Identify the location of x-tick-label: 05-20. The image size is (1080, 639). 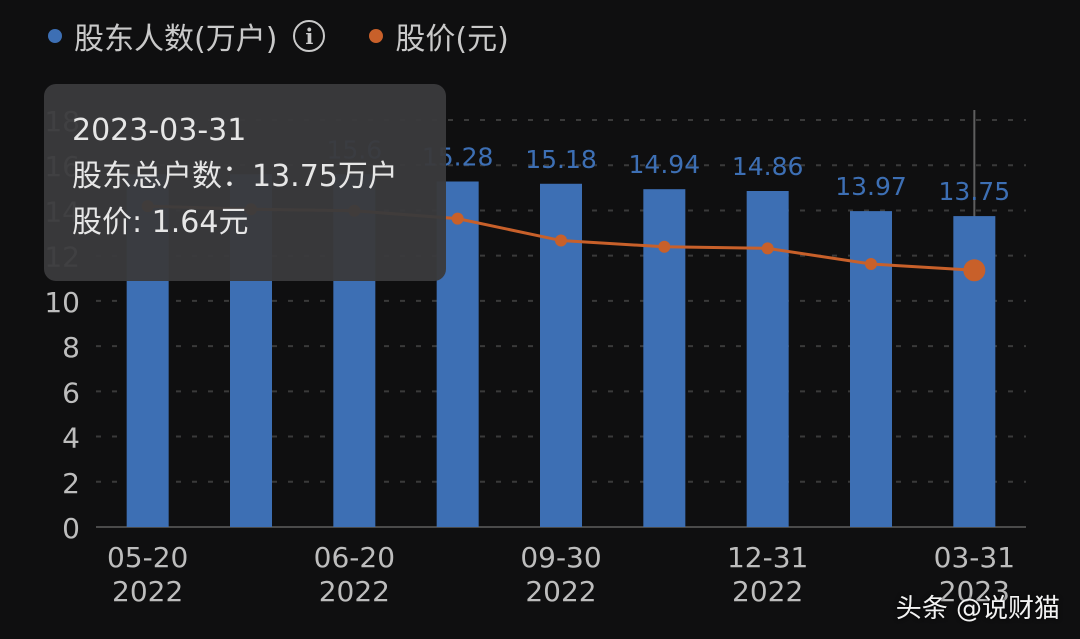
(147, 557).